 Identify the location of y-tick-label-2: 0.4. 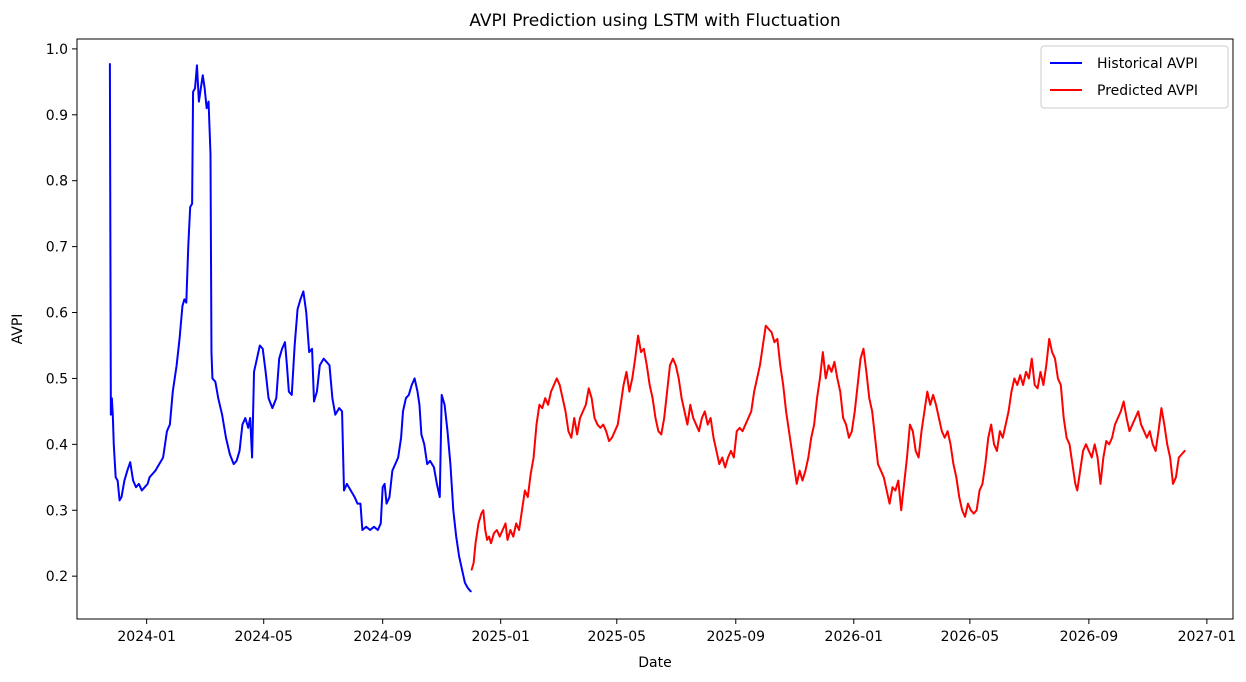
(57, 445).